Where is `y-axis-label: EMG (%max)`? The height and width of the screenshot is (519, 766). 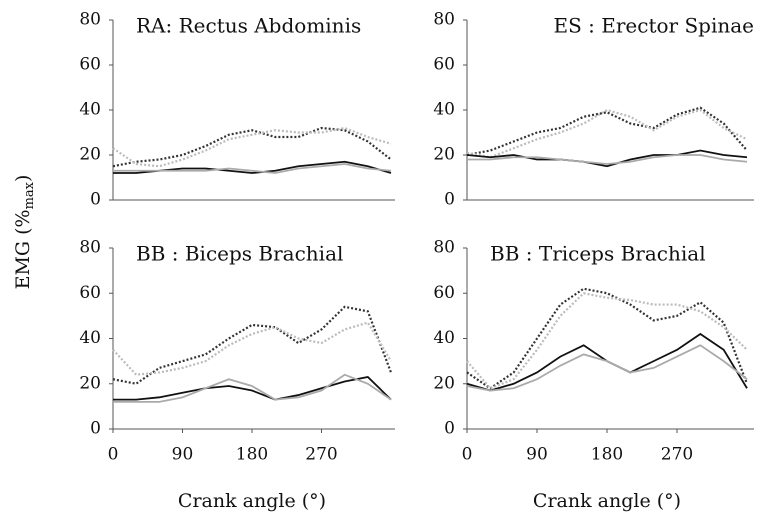 y-axis-label: EMG (%max) is located at coordinates (24, 232).